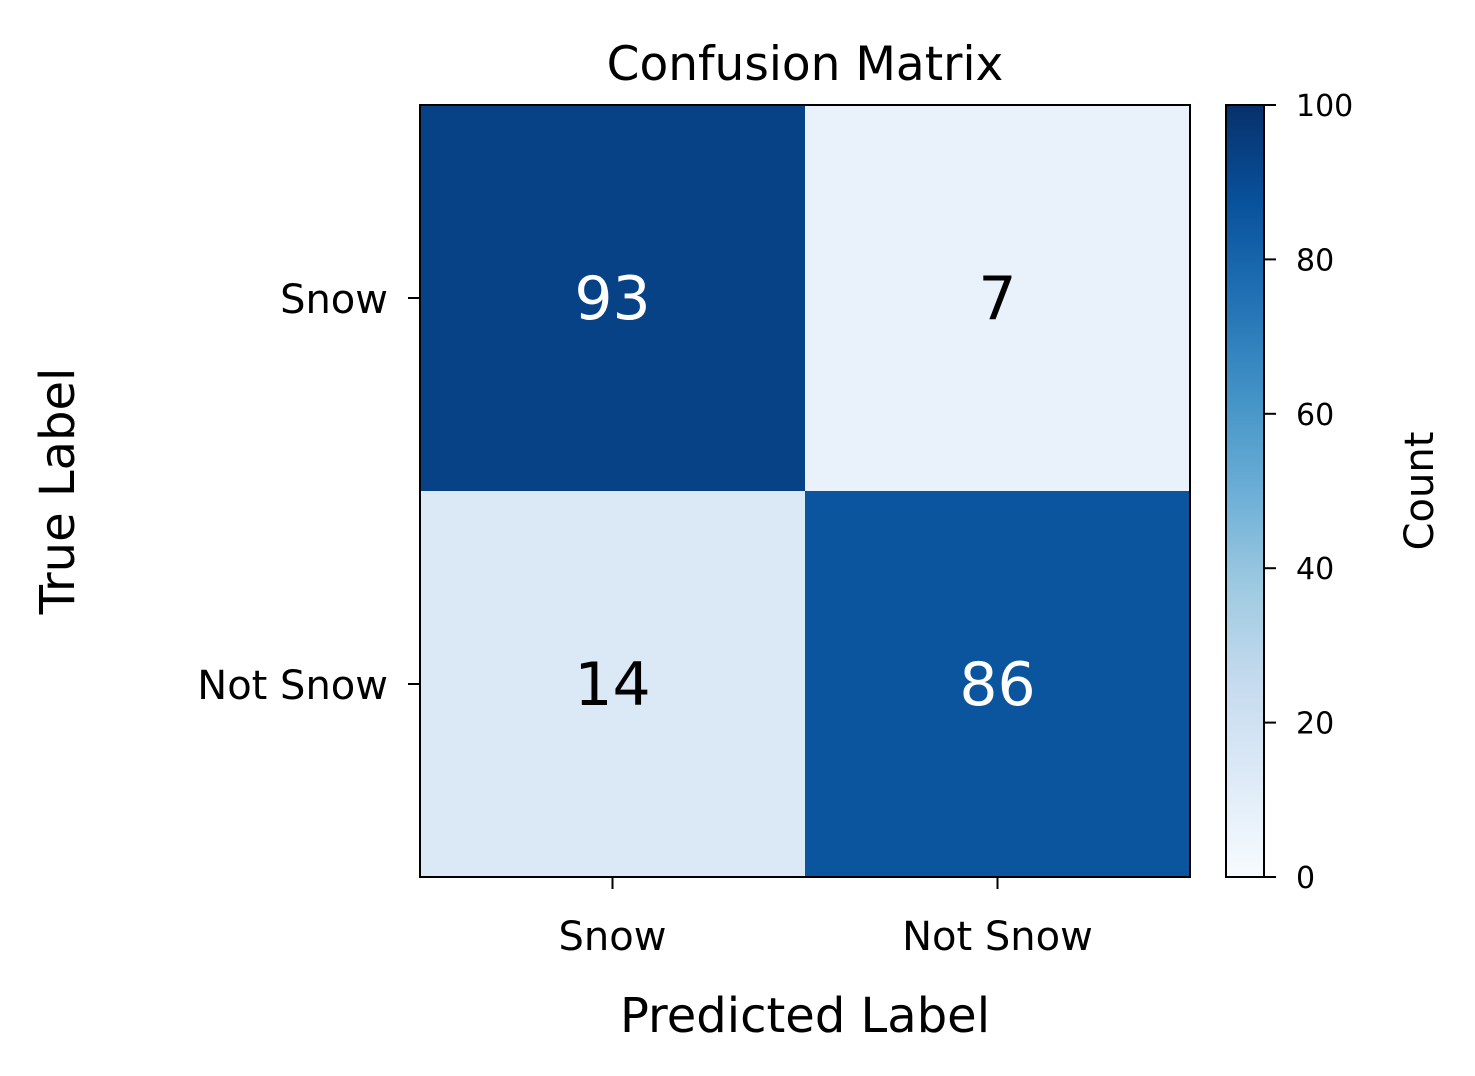 This screenshot has height=1076, width=1475. Describe the element at coordinates (1315, 569) in the screenshot. I see `colorbar-tick-label: 40` at that location.